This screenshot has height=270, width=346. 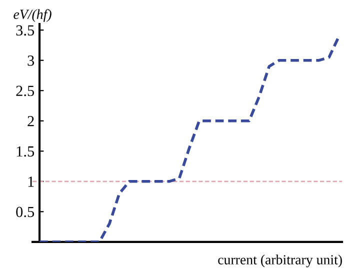 I want to click on y-tick-label: 3.5, so click(x=25, y=30).